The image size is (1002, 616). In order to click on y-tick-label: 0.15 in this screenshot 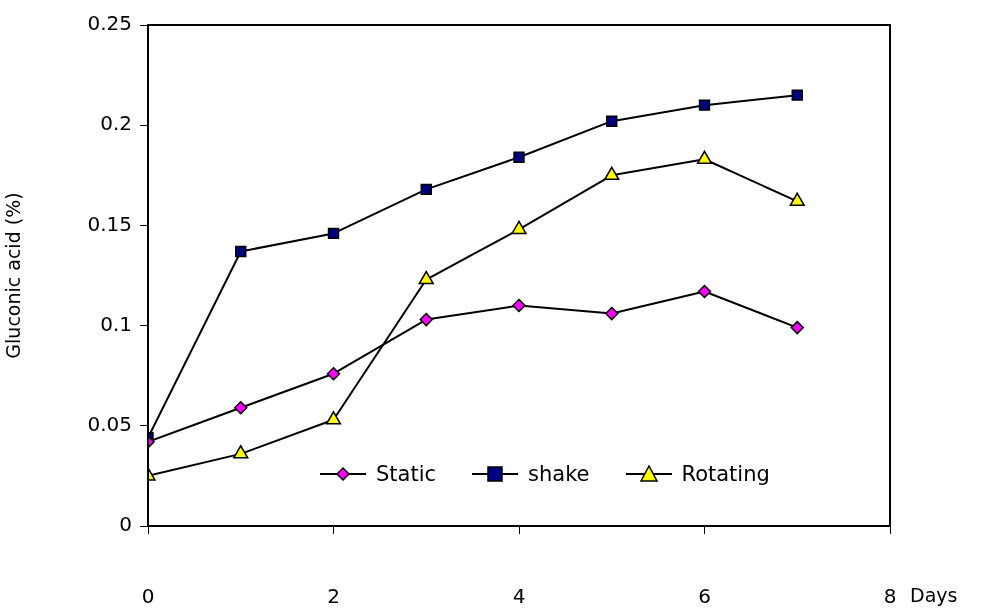, I will do `click(109, 223)`.